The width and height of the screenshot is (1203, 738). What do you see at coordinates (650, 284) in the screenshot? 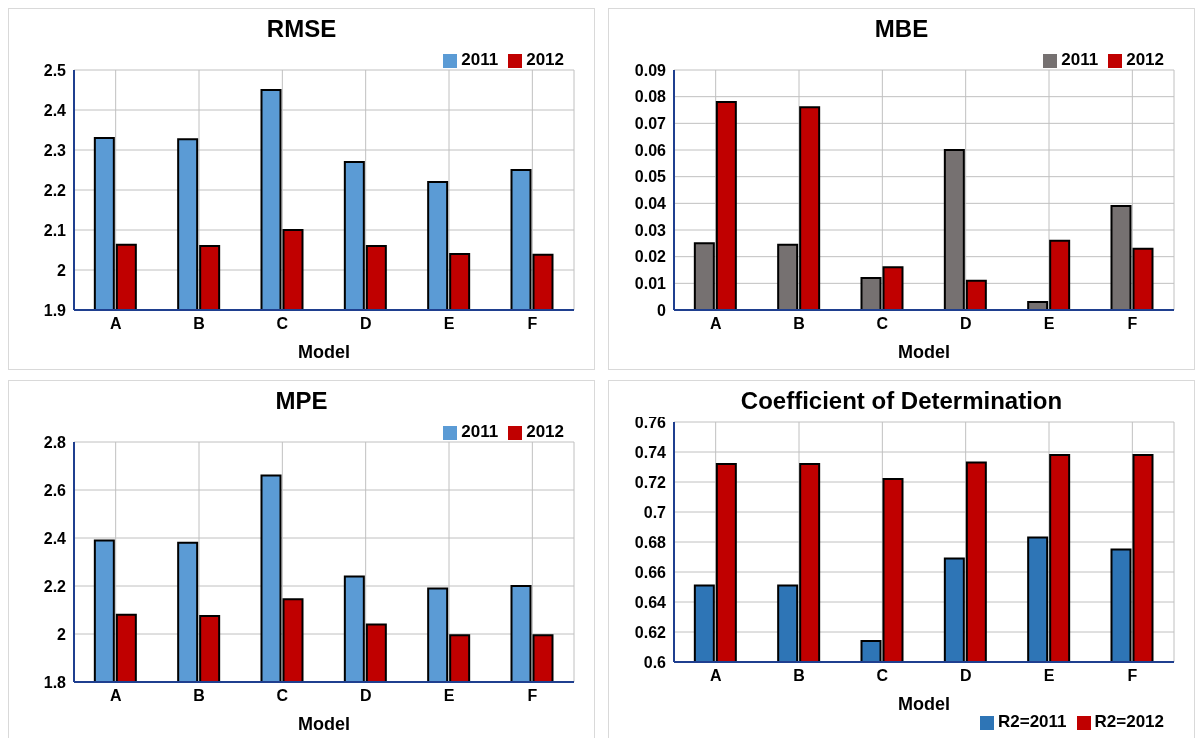
I see `y-tick-label: 0.01` at bounding box center [650, 284].